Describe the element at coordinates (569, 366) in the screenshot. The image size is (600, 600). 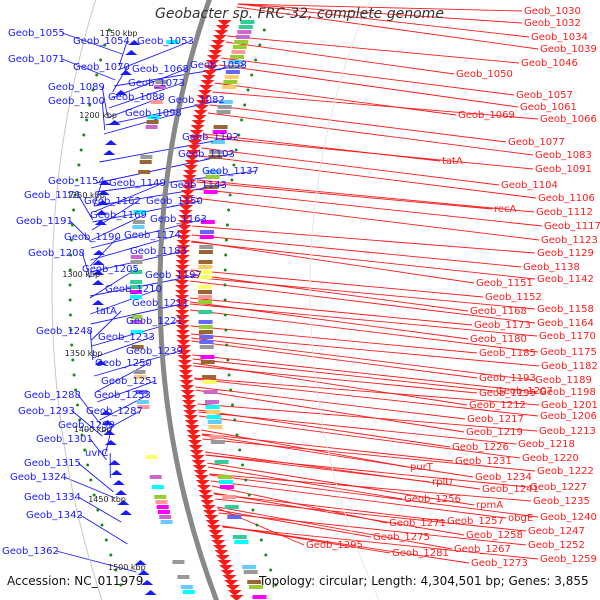
I see `gene-label-reverse: Geob_1182` at that location.